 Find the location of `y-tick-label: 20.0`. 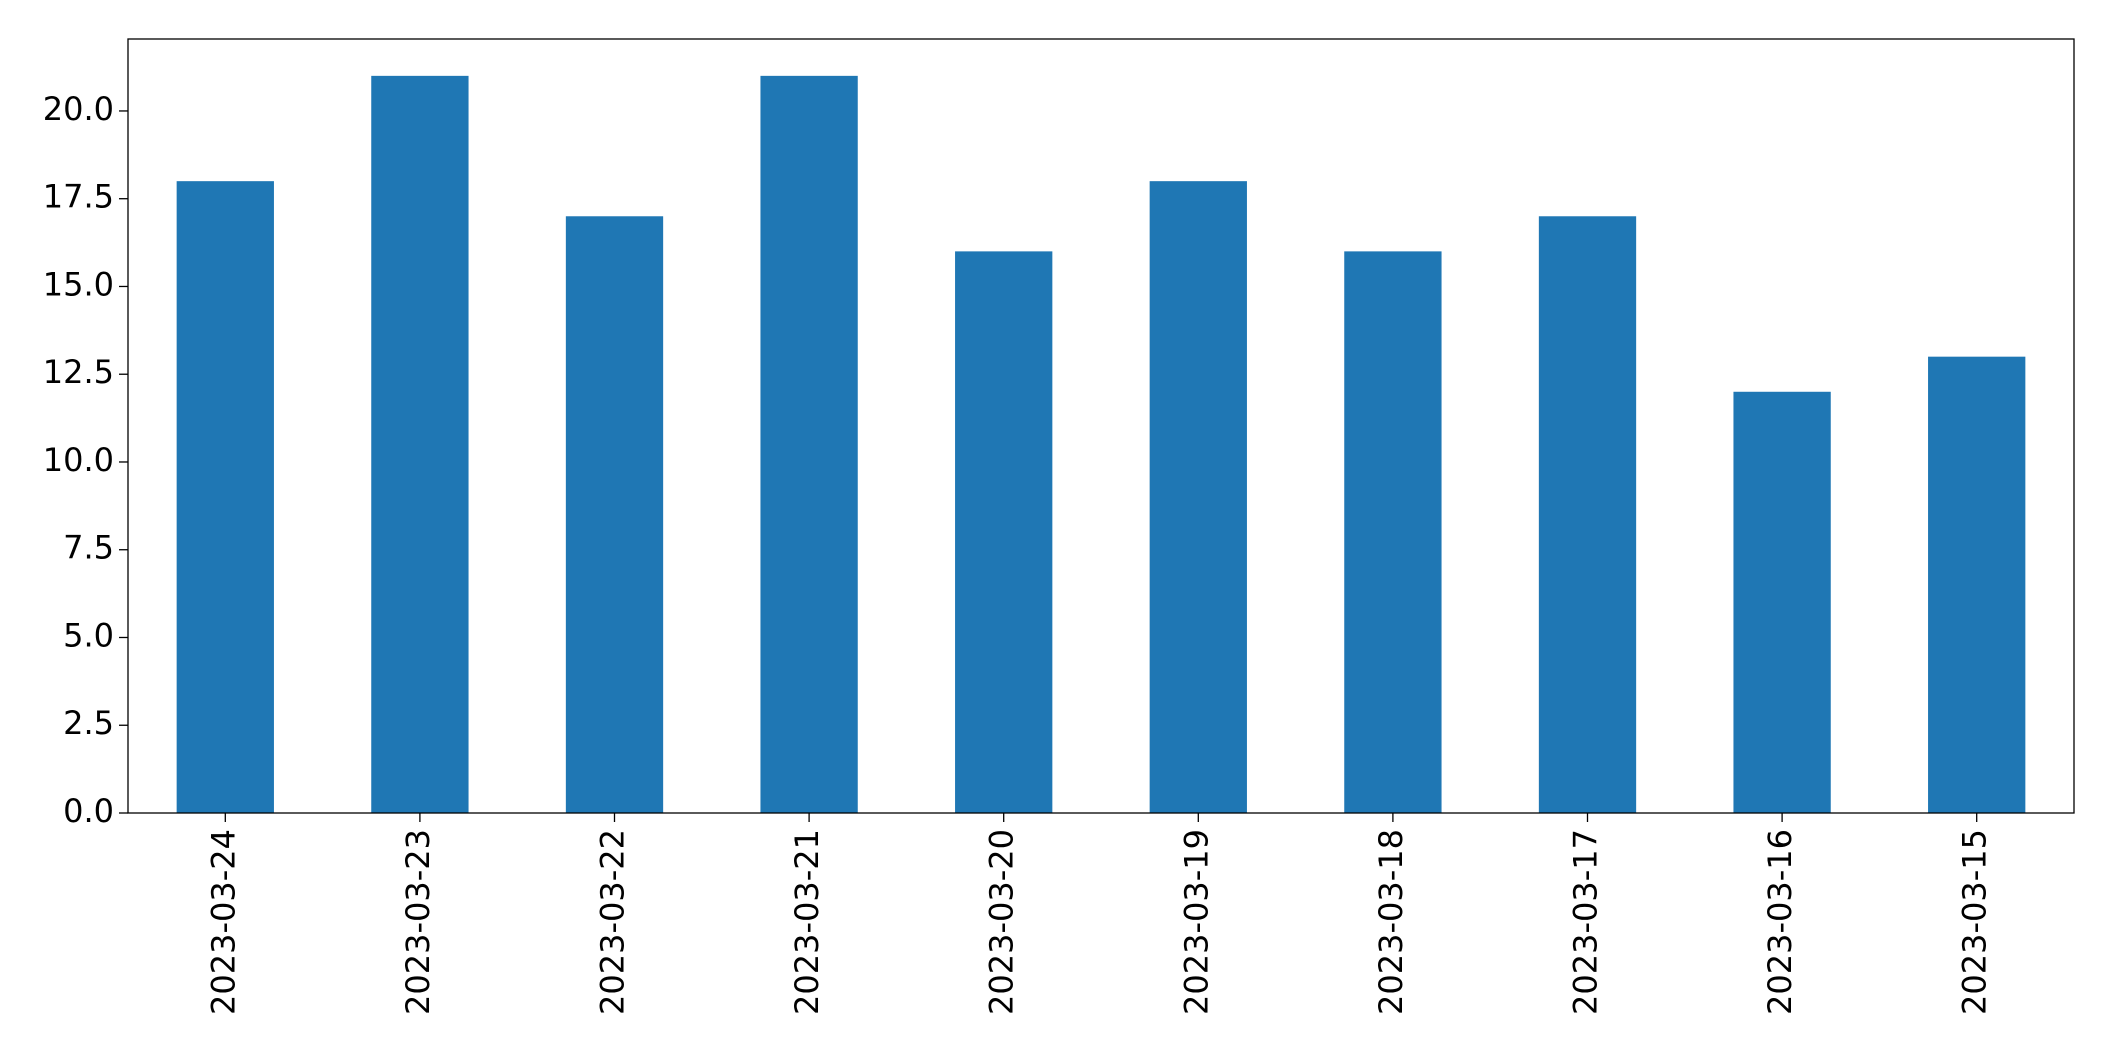

y-tick-label: 20.0 is located at coordinates (78, 109).